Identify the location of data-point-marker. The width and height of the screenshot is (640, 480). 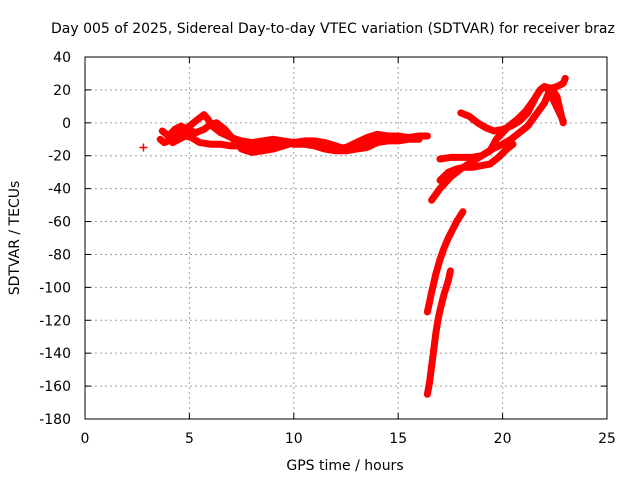
(143, 147).